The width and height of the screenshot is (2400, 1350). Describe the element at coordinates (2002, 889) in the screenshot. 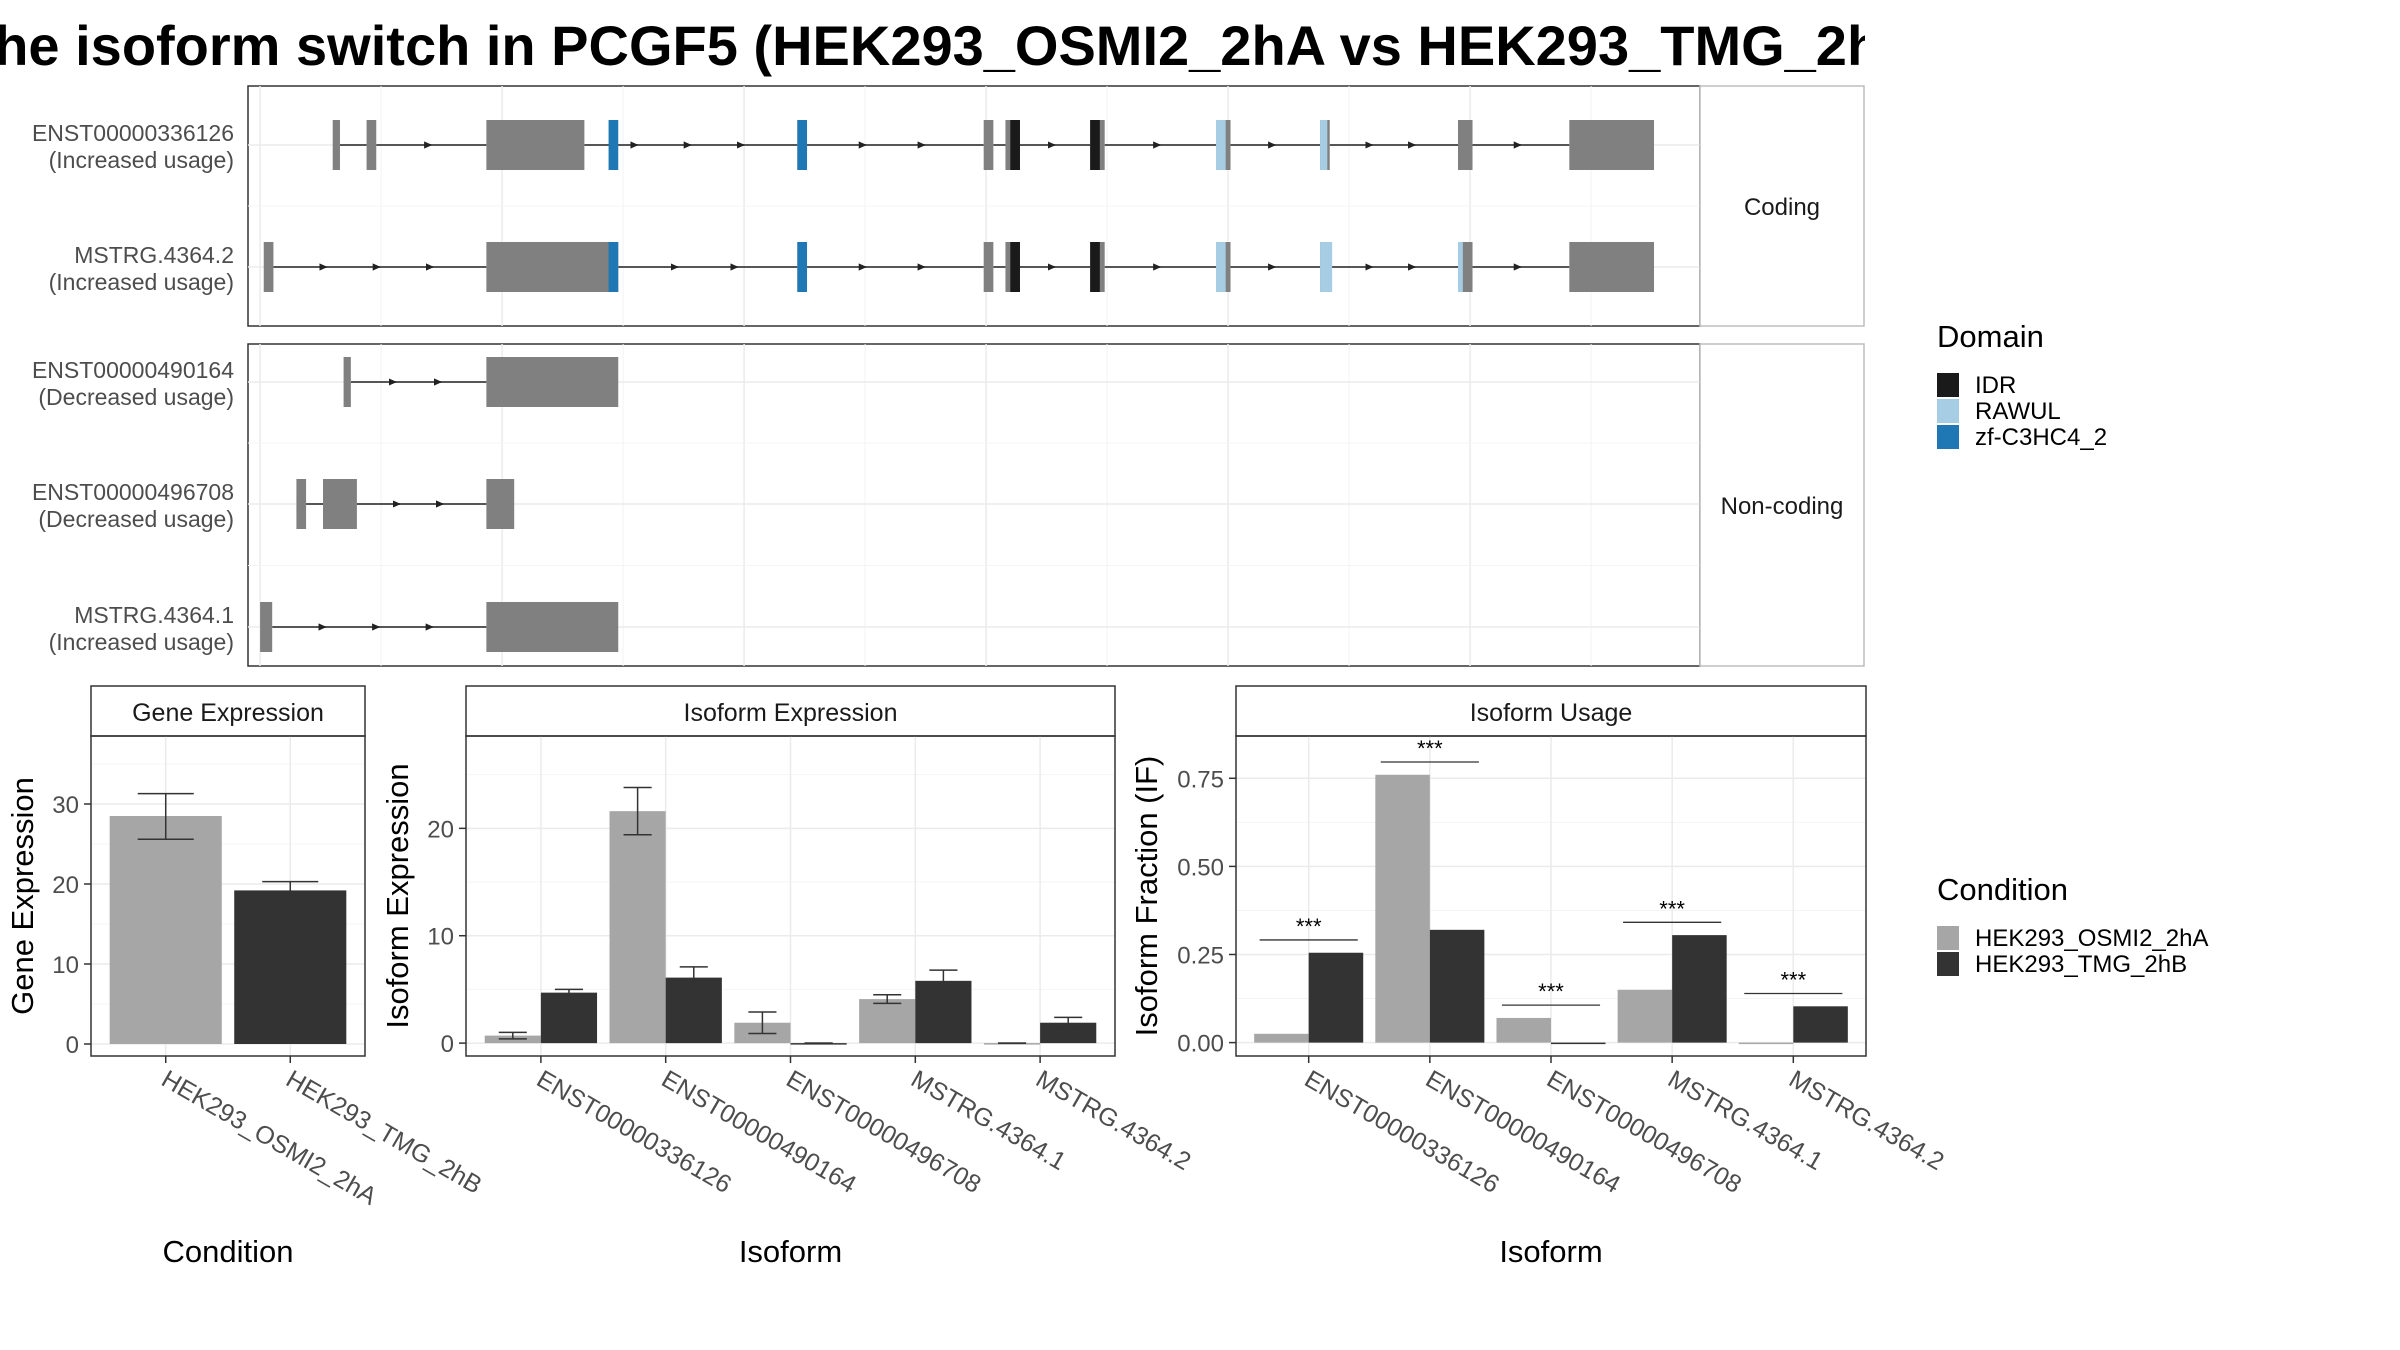

I see `legend-title: Condition` at that location.